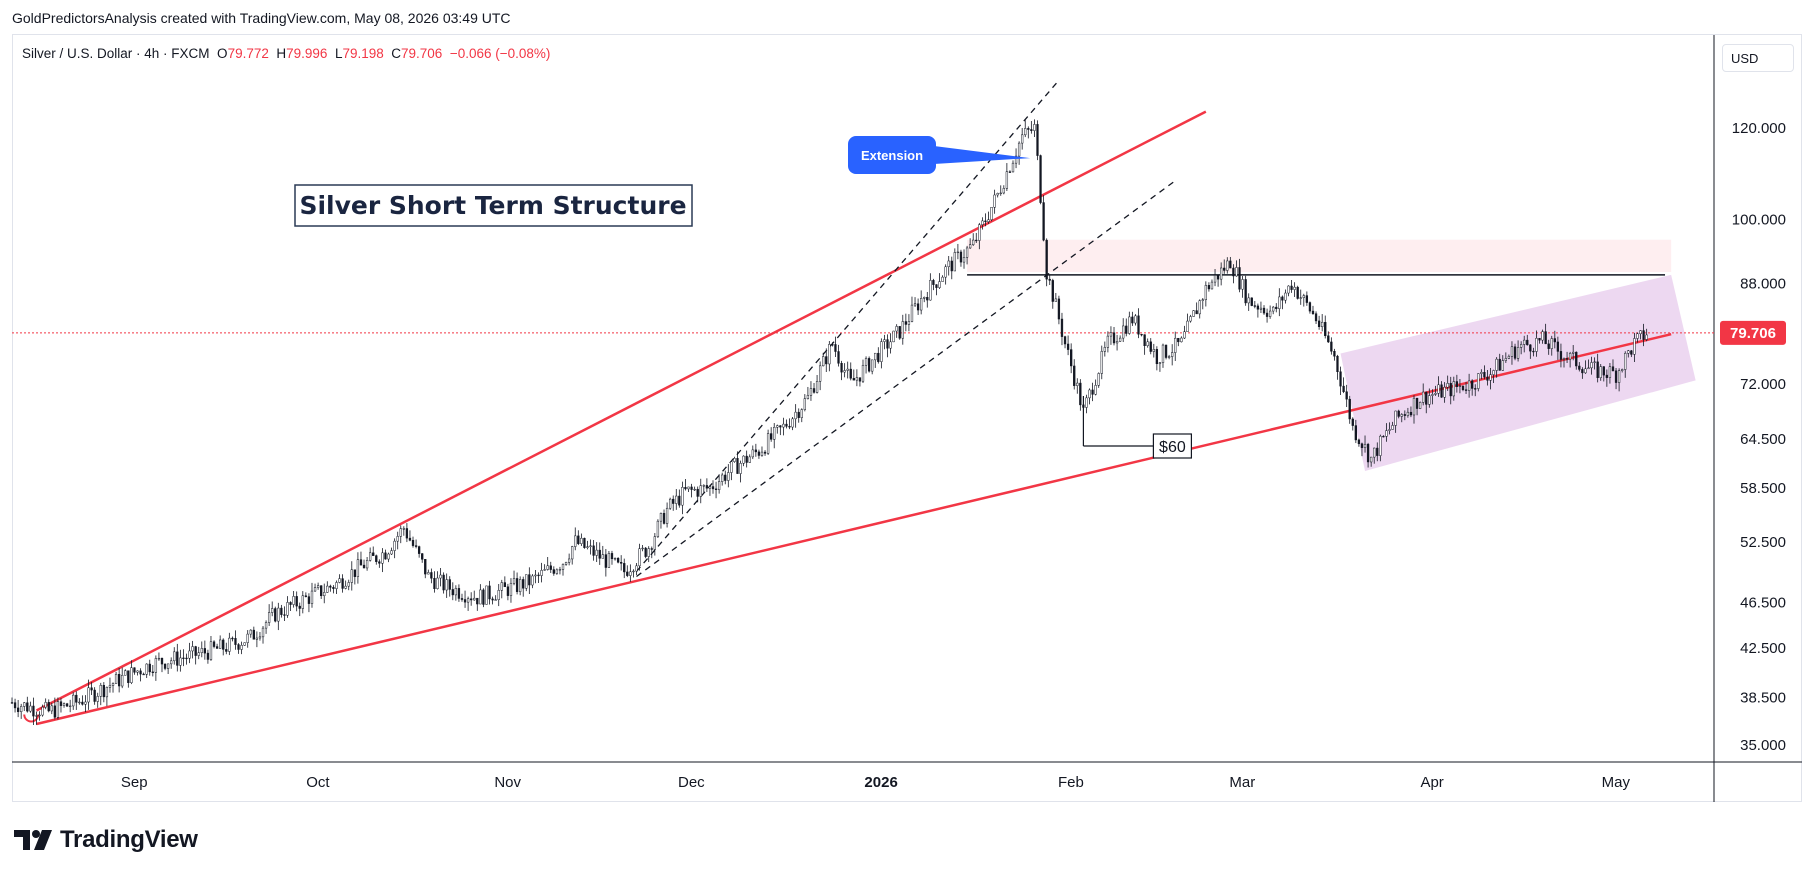 This screenshot has width=1814, height=877. What do you see at coordinates (129, 839) in the screenshot?
I see `tradingview-brand: TradingView` at bounding box center [129, 839].